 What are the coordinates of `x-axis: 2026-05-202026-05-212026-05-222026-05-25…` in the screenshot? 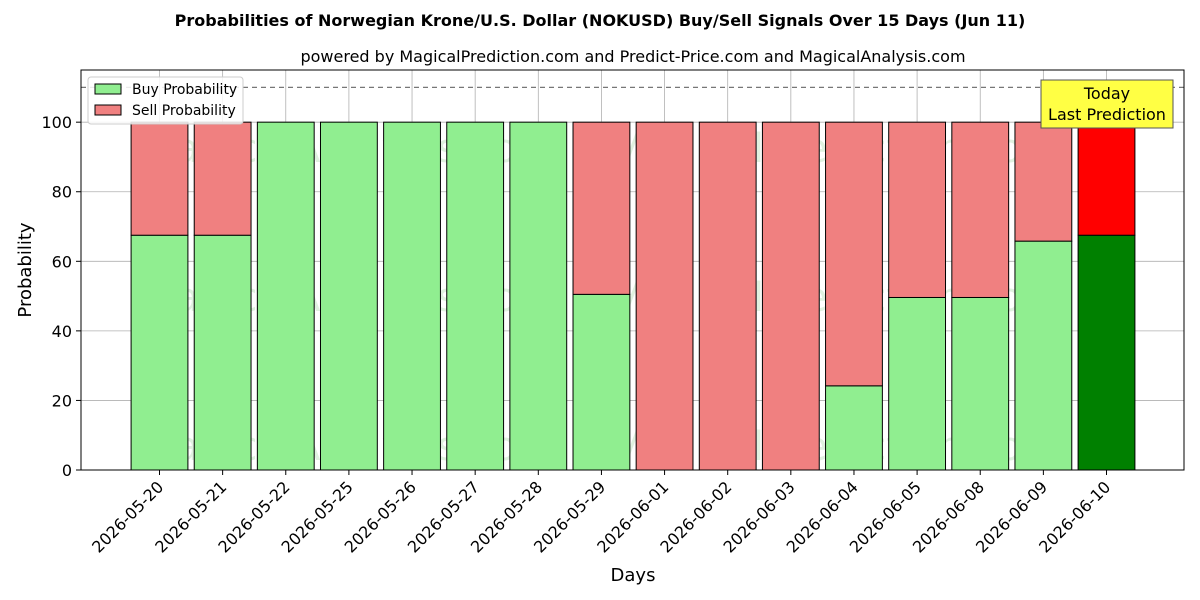 It's located at (601, 513).